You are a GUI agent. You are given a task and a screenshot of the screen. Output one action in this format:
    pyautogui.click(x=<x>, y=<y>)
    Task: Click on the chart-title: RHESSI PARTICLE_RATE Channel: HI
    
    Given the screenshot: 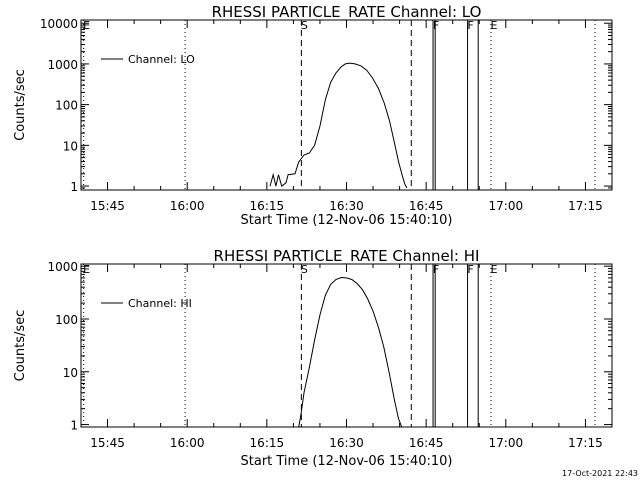 What is the action you would take?
    pyautogui.click(x=347, y=256)
    